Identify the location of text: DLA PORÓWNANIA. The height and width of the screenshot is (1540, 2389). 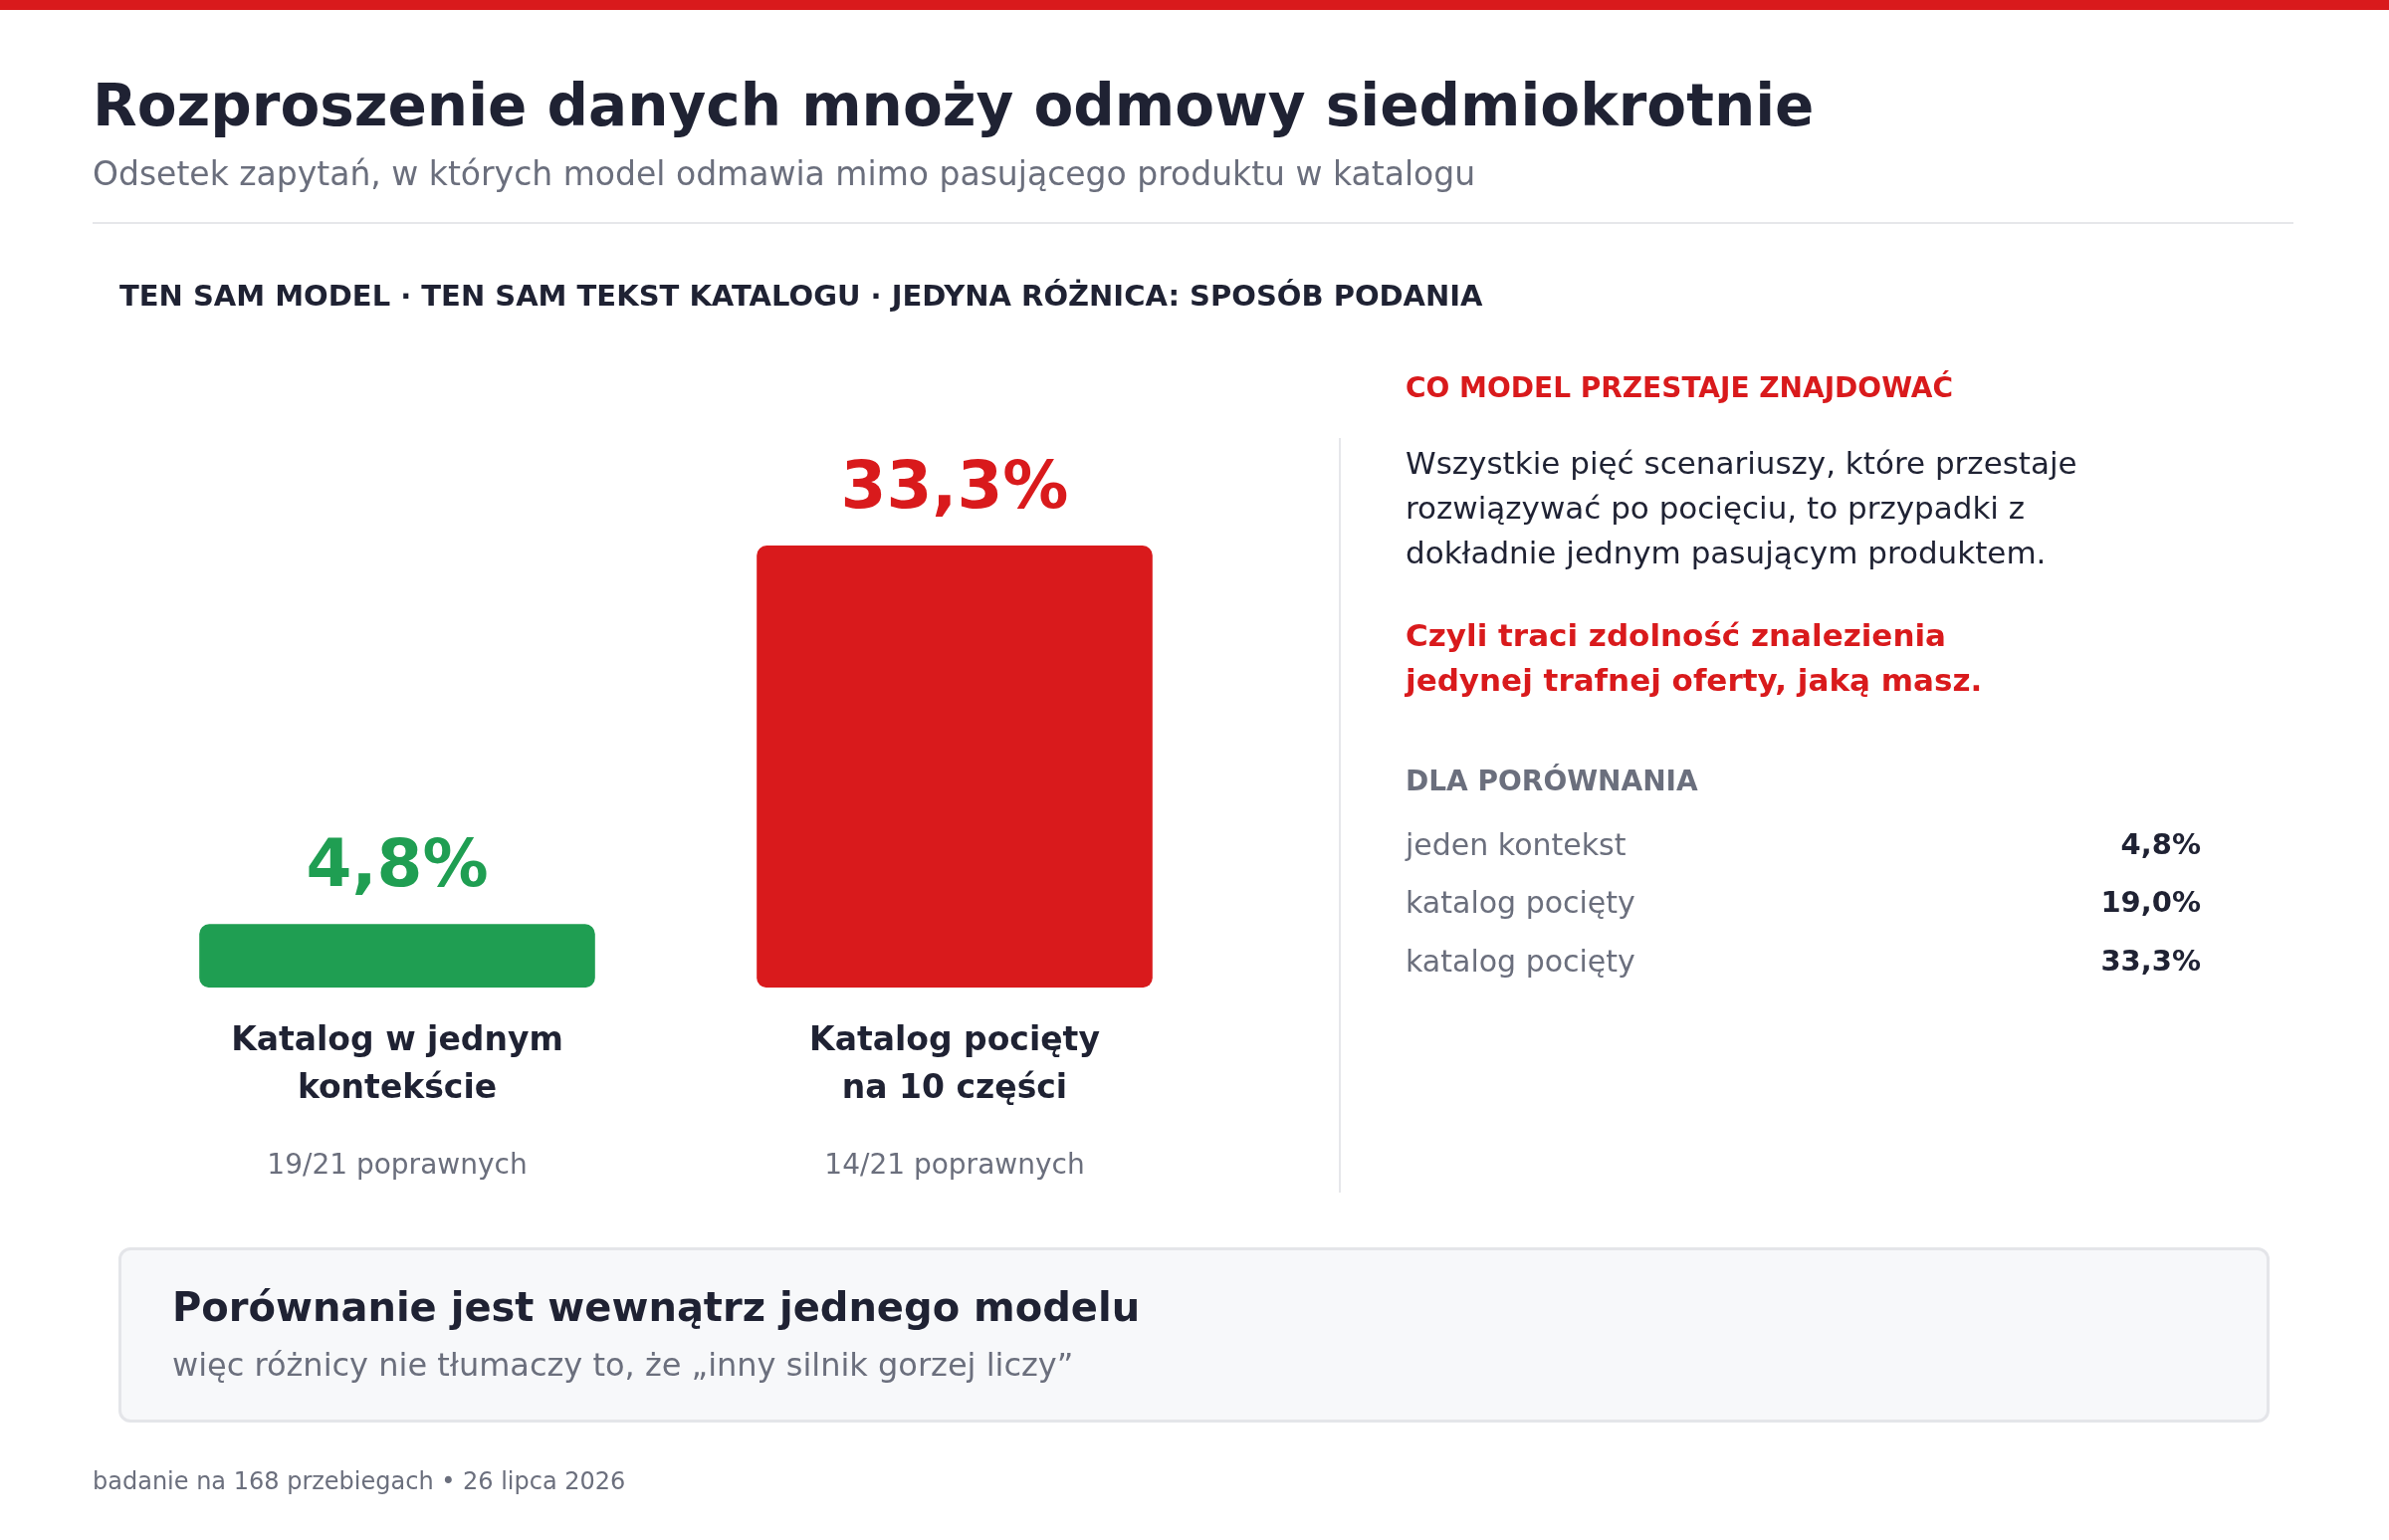
(1552, 781).